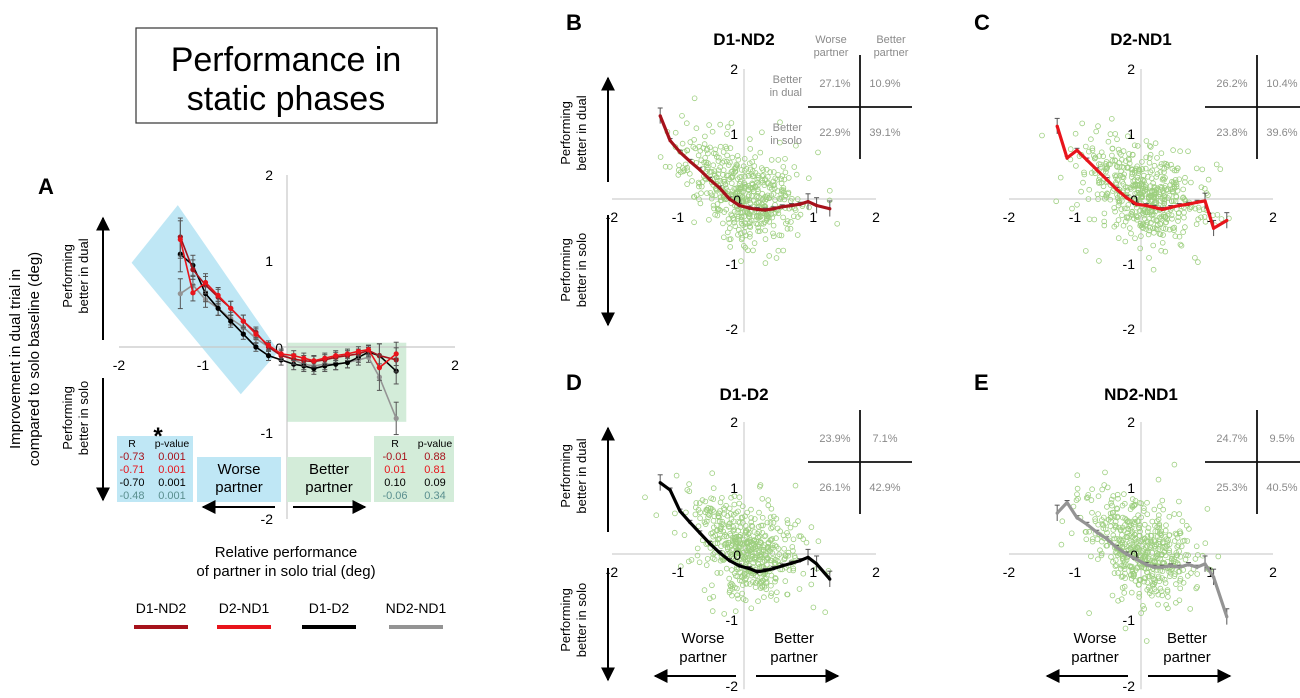 The width and height of the screenshot is (1300, 698). I want to click on x-axis-title-line-2: of partner in solo trial (deg), so click(285, 571).